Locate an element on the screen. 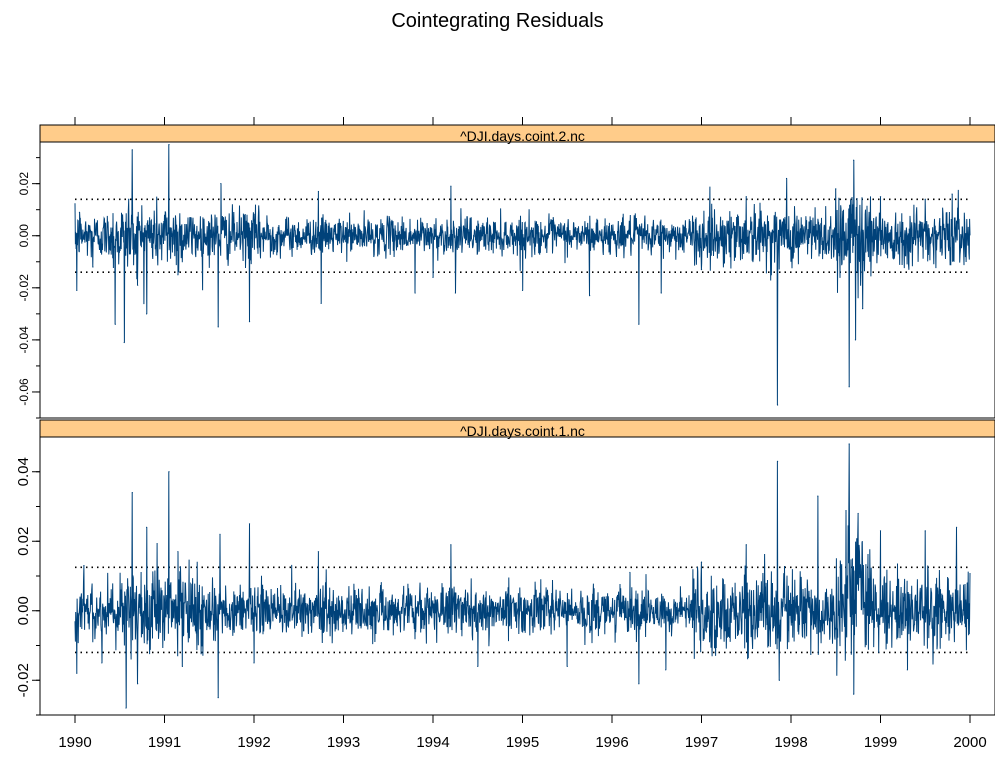  x-tick-label-1999: 1999 is located at coordinates (880, 742).